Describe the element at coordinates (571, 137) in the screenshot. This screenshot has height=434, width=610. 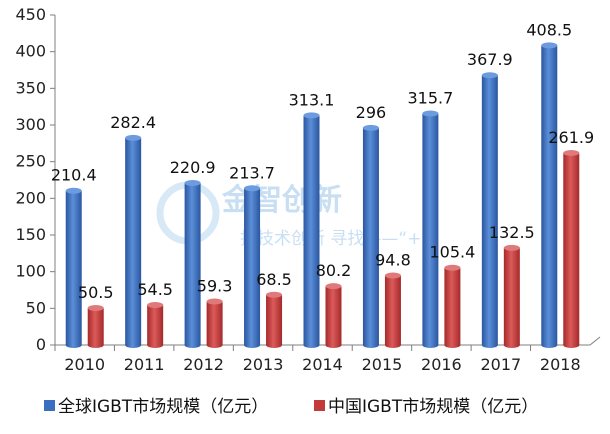
I see `data-label-china: 261.9` at that location.